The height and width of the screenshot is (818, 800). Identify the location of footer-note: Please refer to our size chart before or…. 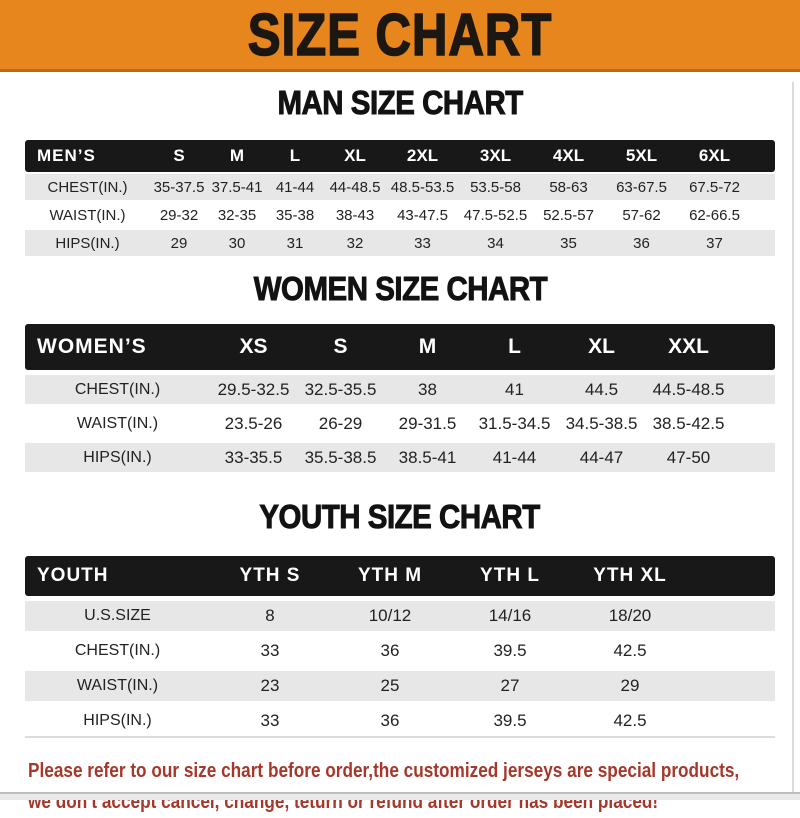
(414, 787).